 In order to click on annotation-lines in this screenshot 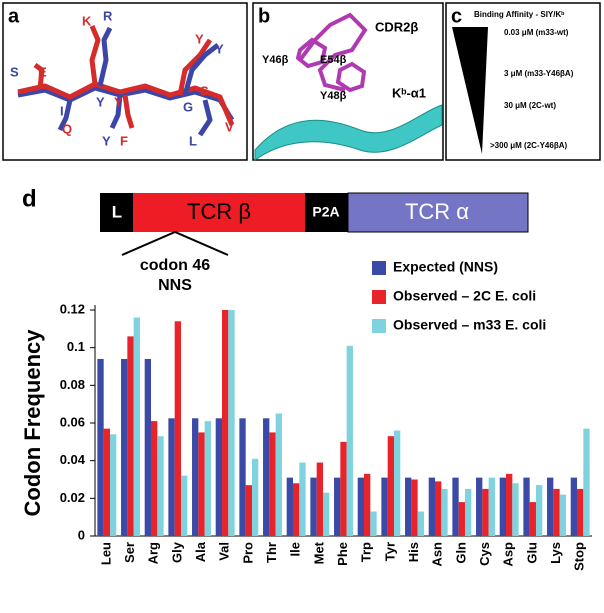, I will do `click(175, 243)`.